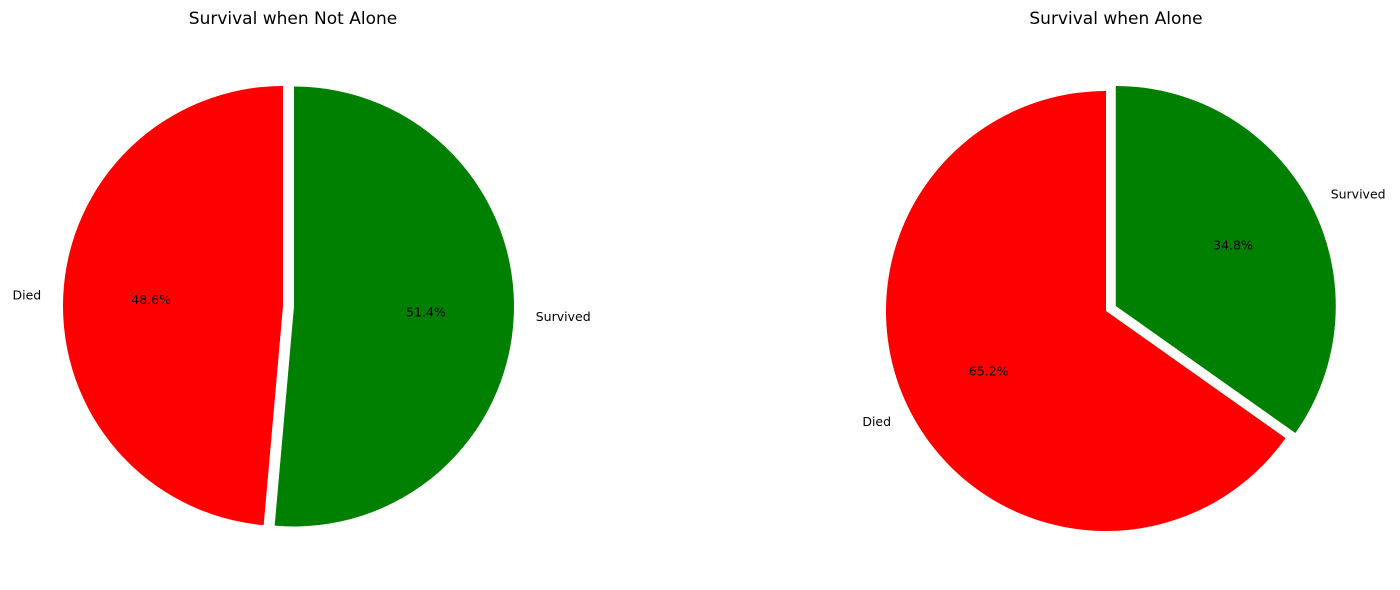  Describe the element at coordinates (1233, 244) in the screenshot. I see `pct-label-alone-survived: 34.8%` at that location.